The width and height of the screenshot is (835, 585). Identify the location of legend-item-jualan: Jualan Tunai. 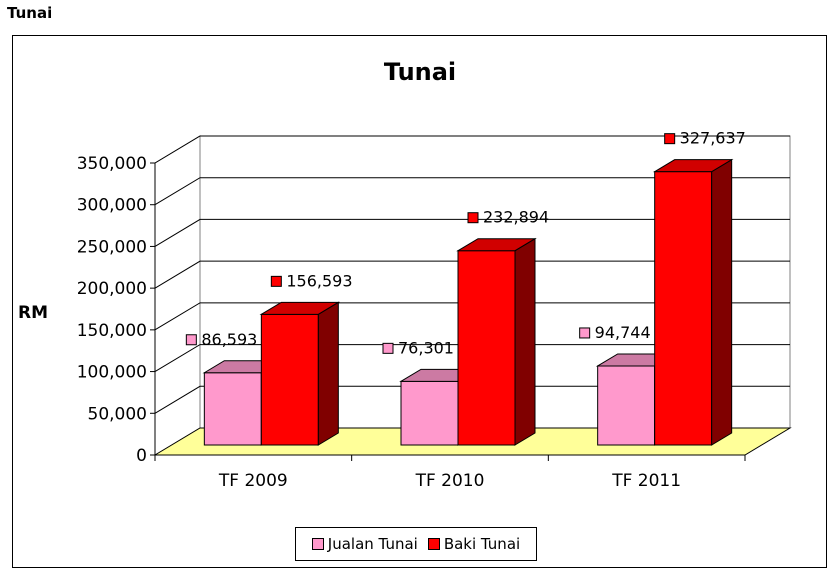
(364, 544).